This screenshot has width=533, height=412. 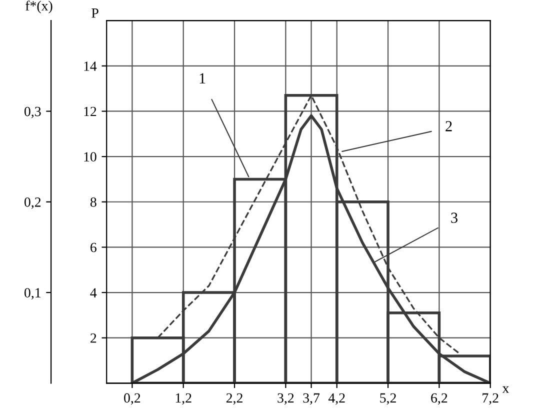 I want to click on annotation: 2, so click(x=449, y=126).